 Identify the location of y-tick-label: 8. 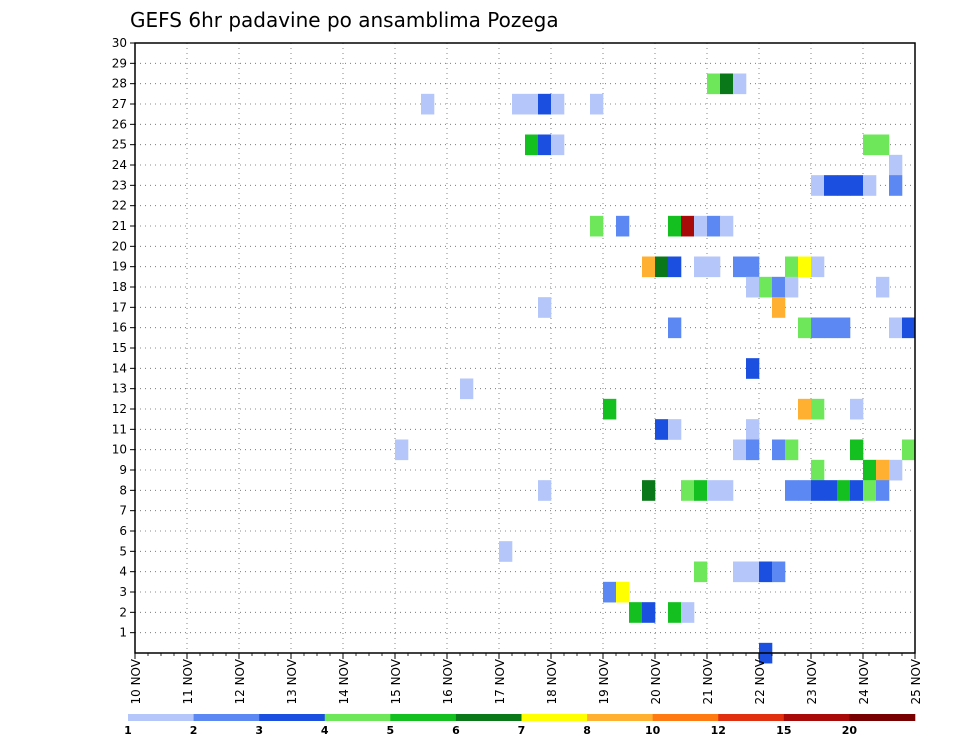
(123, 490).